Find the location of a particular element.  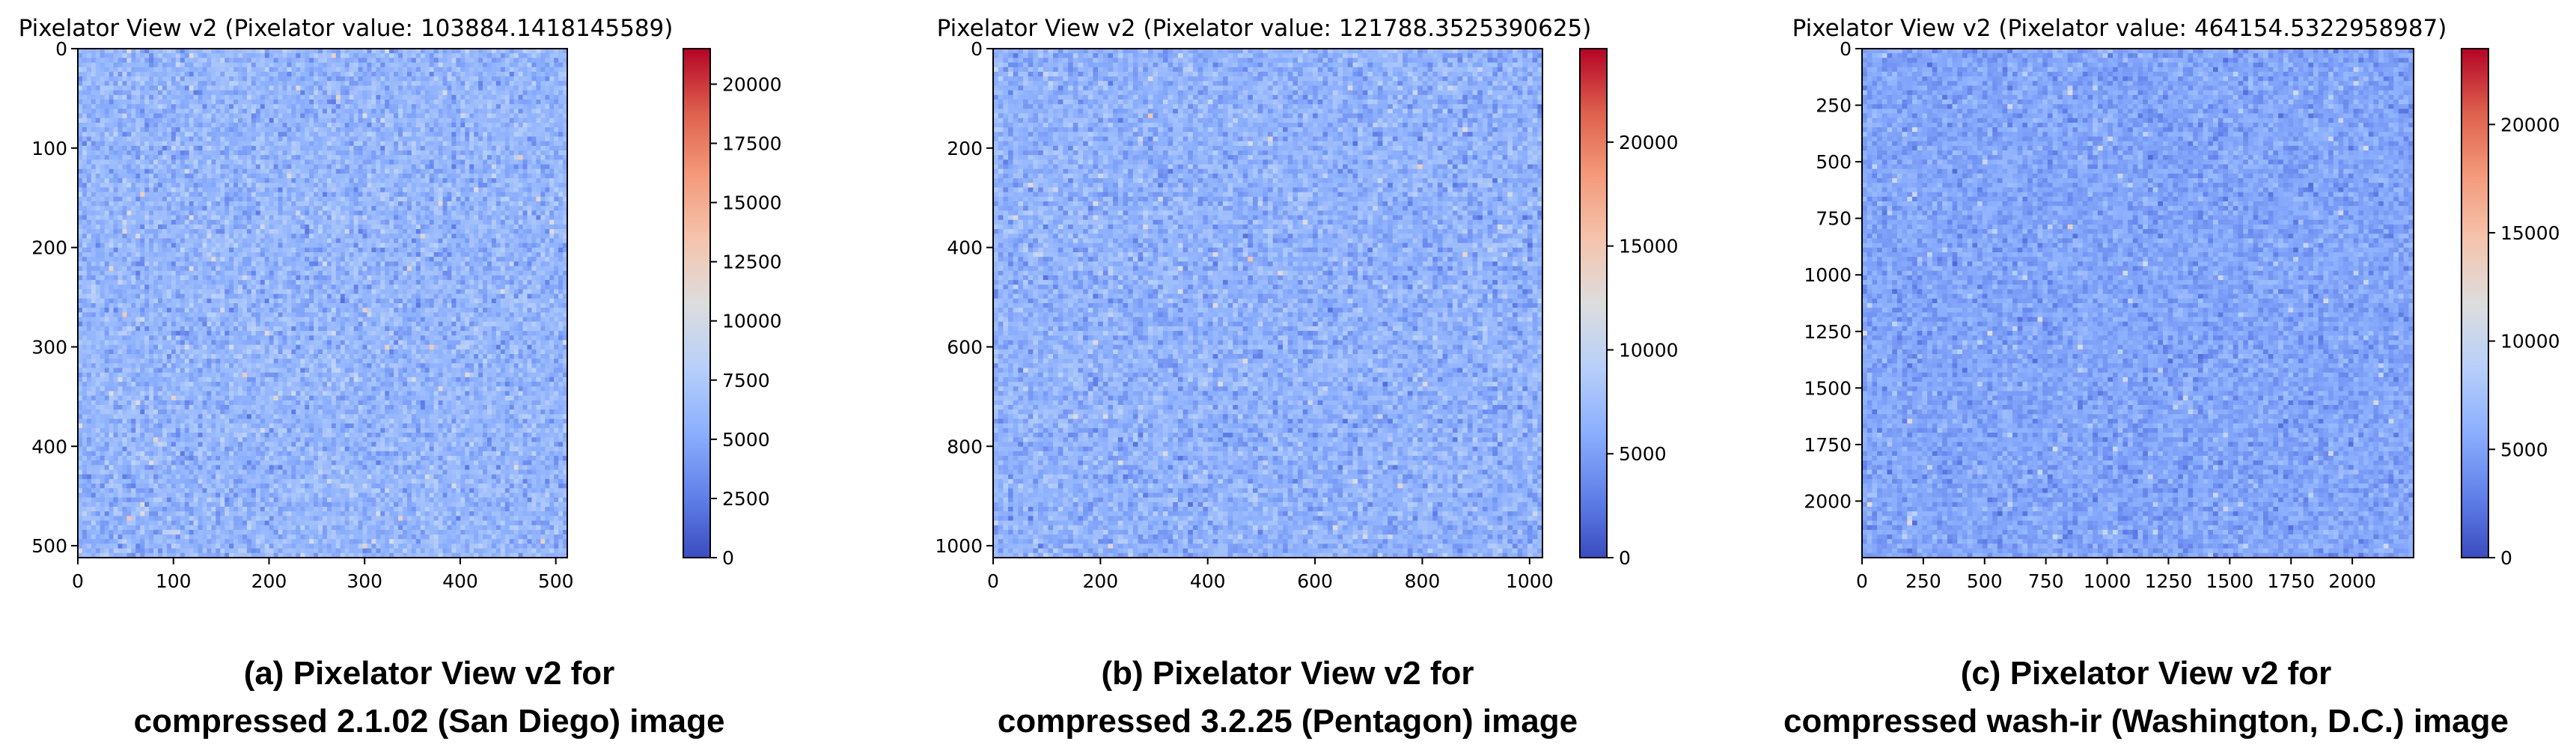

chart-a-colorbar-tick-label: 12500 is located at coordinates (752, 262).